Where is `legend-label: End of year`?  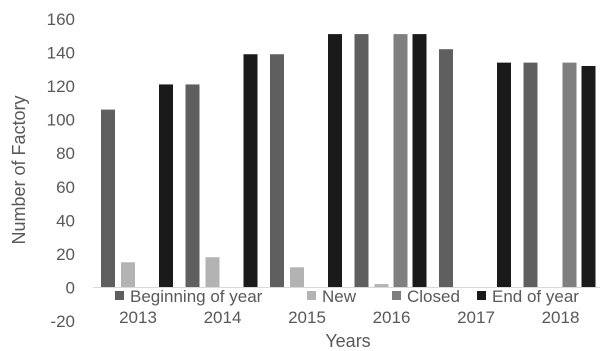 legend-label: End of year is located at coordinates (535, 296).